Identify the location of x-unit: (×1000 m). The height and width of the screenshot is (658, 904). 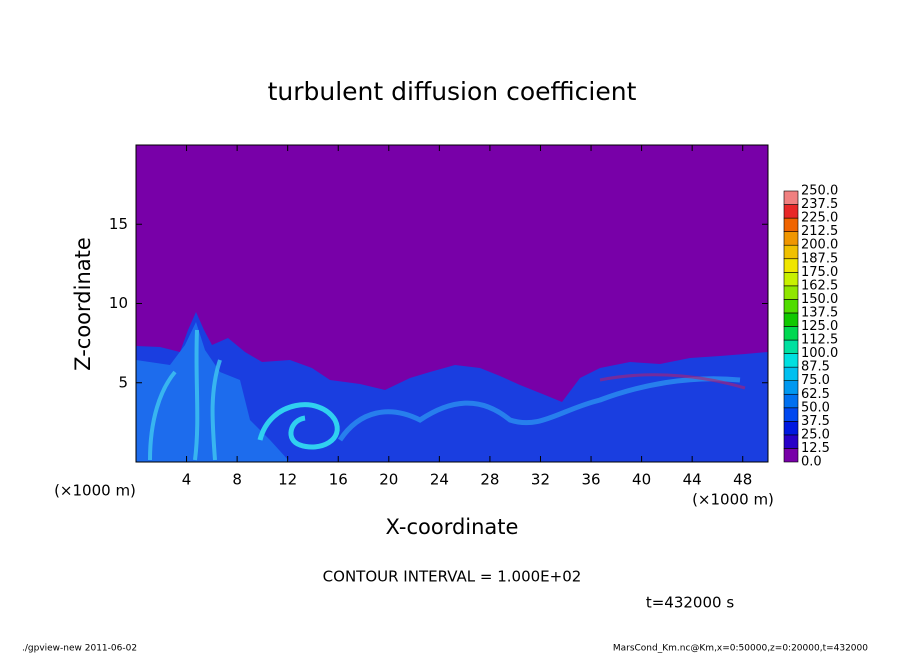
(95, 491).